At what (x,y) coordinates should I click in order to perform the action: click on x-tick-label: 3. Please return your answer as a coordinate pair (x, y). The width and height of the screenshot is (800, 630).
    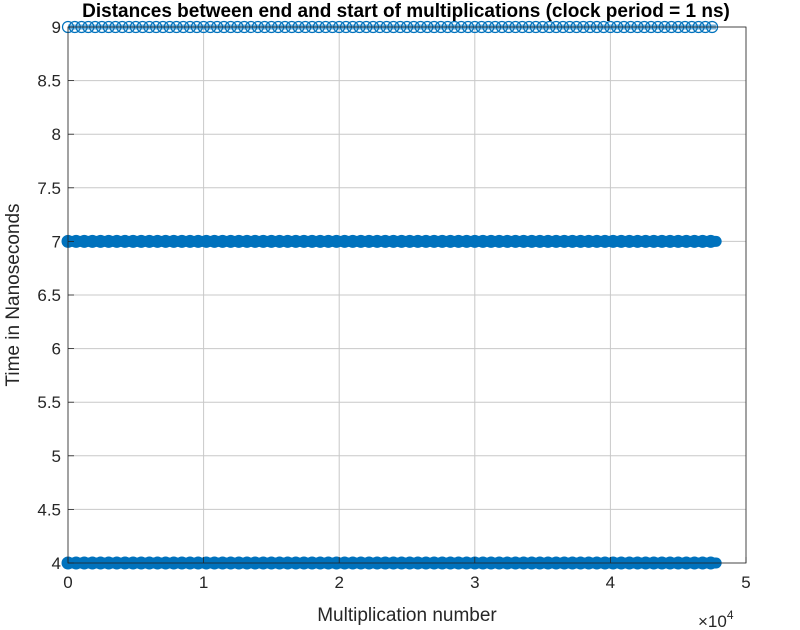
    Looking at the image, I should click on (474, 582).